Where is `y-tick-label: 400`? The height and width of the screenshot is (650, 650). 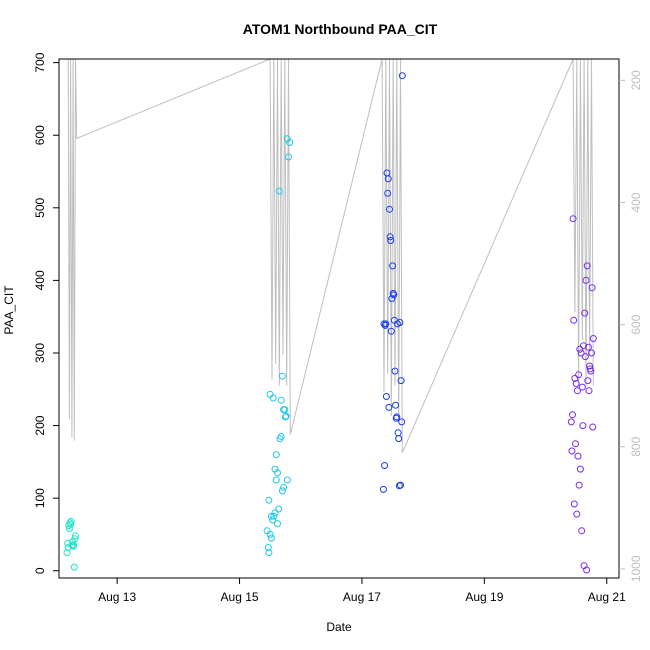
y-tick-label: 400 is located at coordinates (40, 280).